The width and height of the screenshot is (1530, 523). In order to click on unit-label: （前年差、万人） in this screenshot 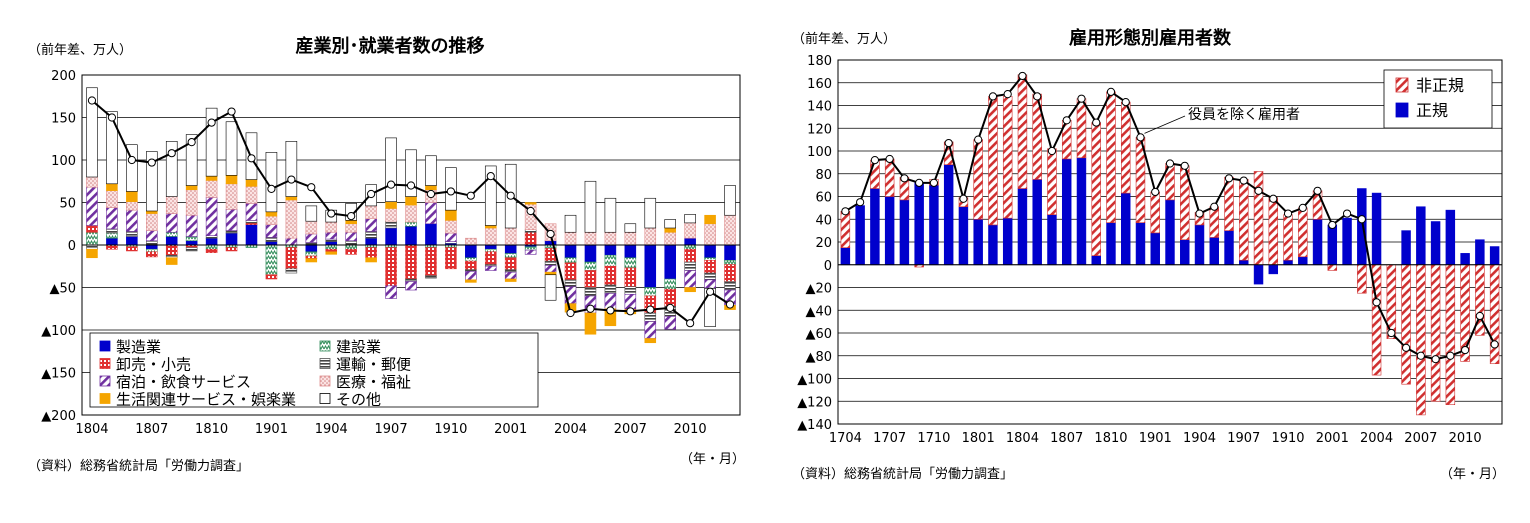, I will do `click(80, 50)`.